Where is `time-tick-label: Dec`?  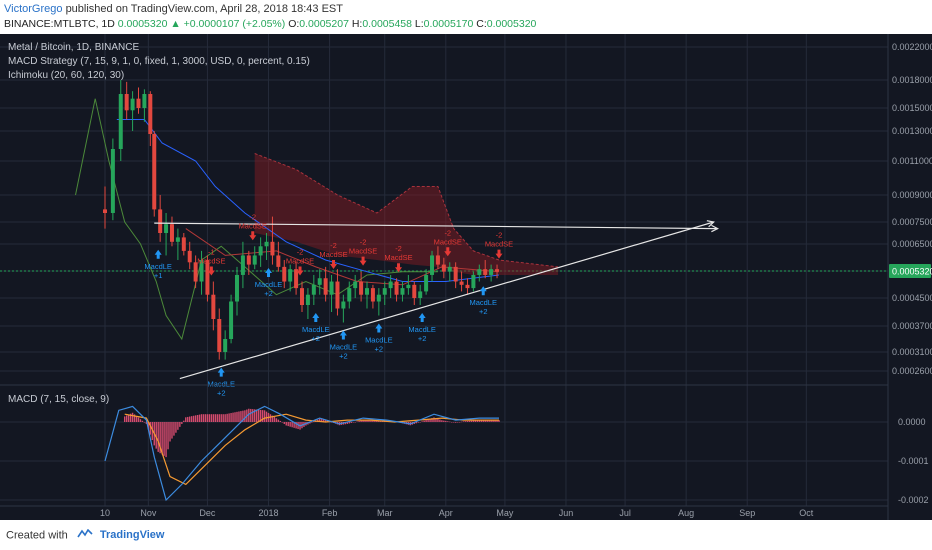
time-tick-label: Dec is located at coordinates (207, 513).